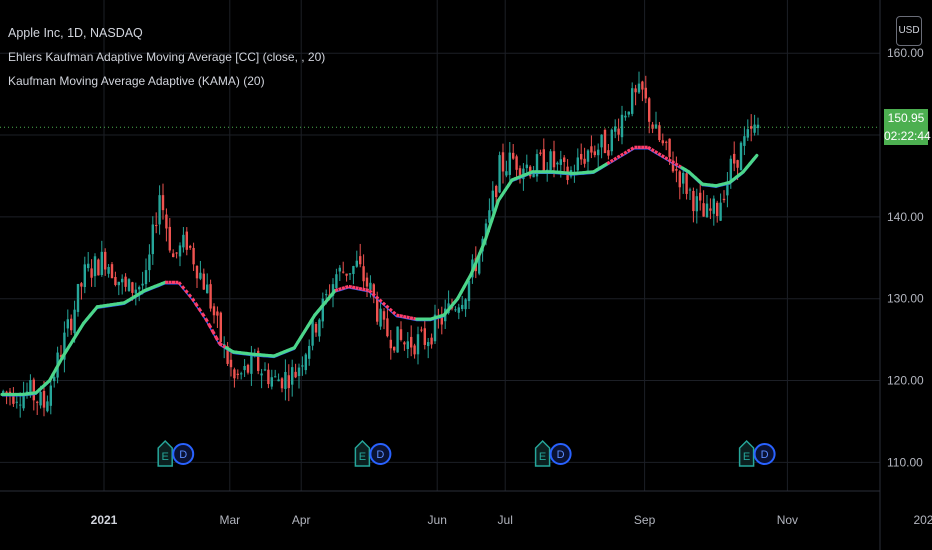 Image resolution: width=932 pixels, height=550 pixels. Describe the element at coordinates (755, 157) in the screenshot. I see `ehlers-kama-segment-up` at that location.